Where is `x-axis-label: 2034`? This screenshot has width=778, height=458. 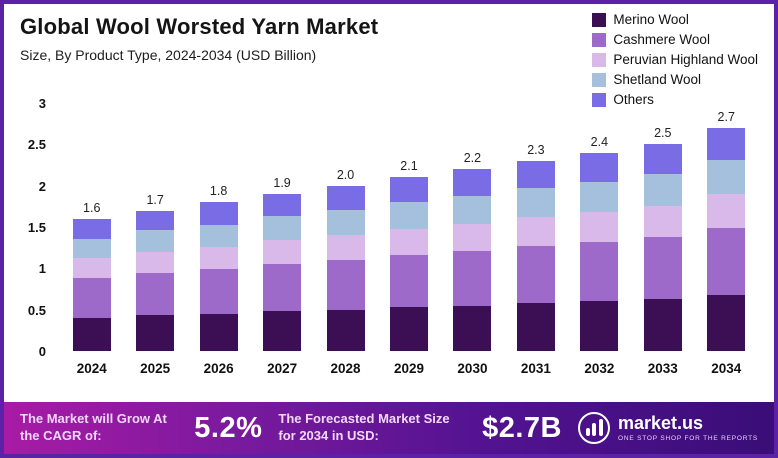
x-axis-label: 2034 is located at coordinates (726, 368).